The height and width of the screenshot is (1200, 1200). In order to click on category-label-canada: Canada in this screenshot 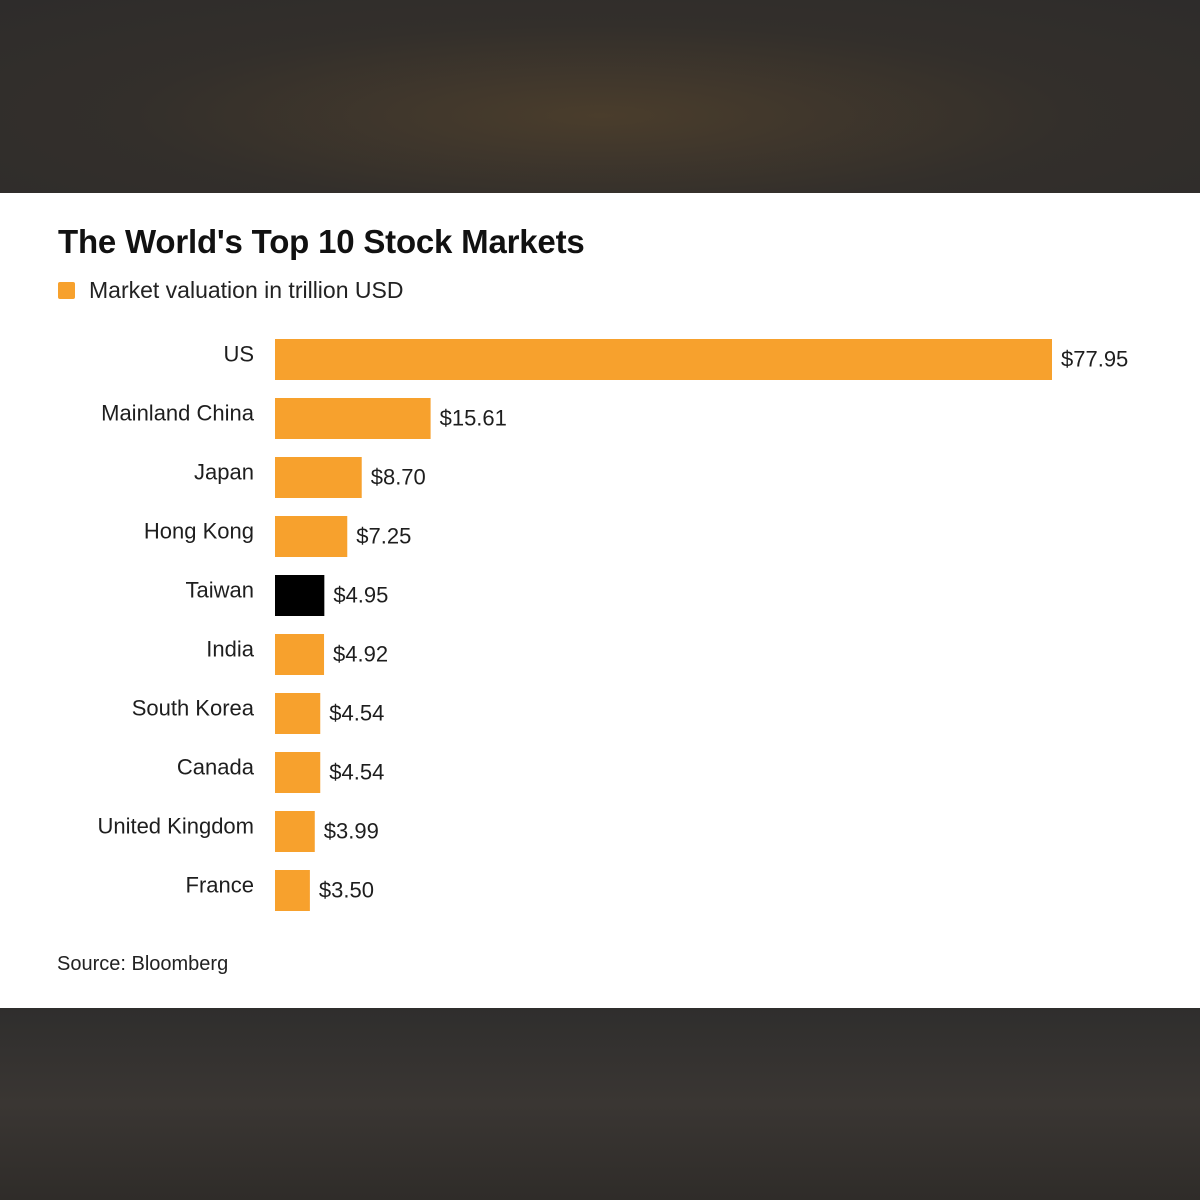, I will do `click(216, 766)`.